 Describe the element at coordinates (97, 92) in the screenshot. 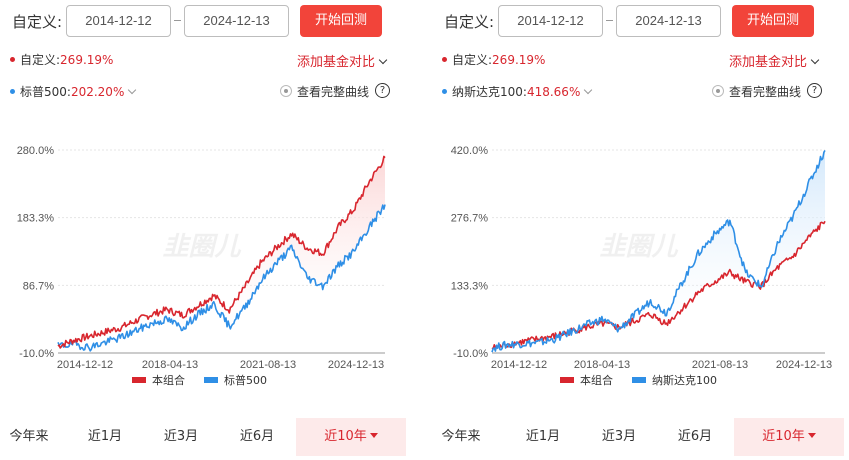

I see `benchmark-return: 202.20%` at that location.